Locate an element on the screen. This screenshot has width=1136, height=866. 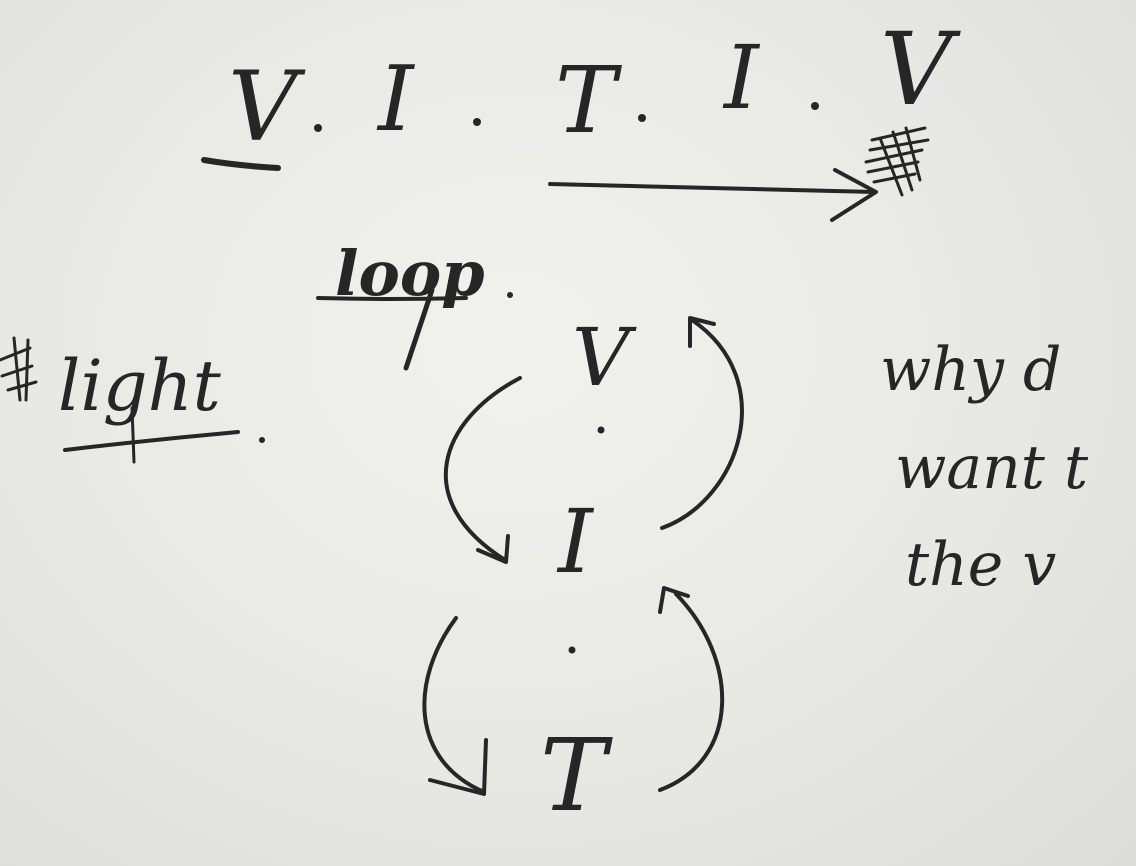
top-letter-i2: I is located at coordinates (741, 77).